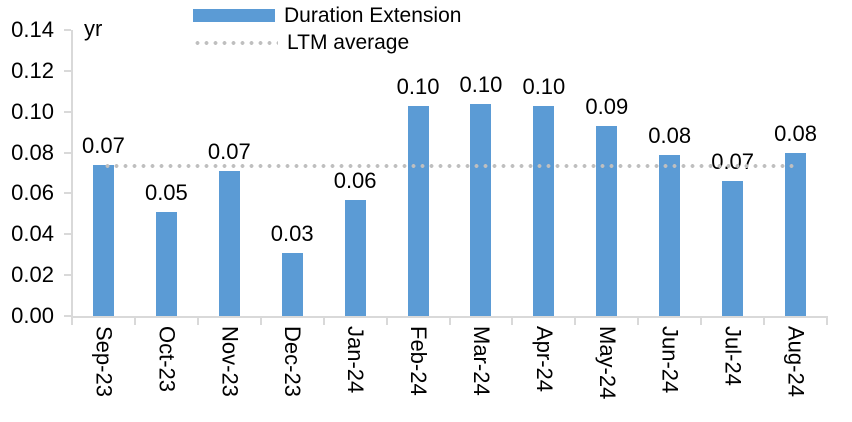 This screenshot has width=852, height=422. Describe the element at coordinates (796, 361) in the screenshot. I see `x-axis-label-aug-24: Aug-24` at that location.